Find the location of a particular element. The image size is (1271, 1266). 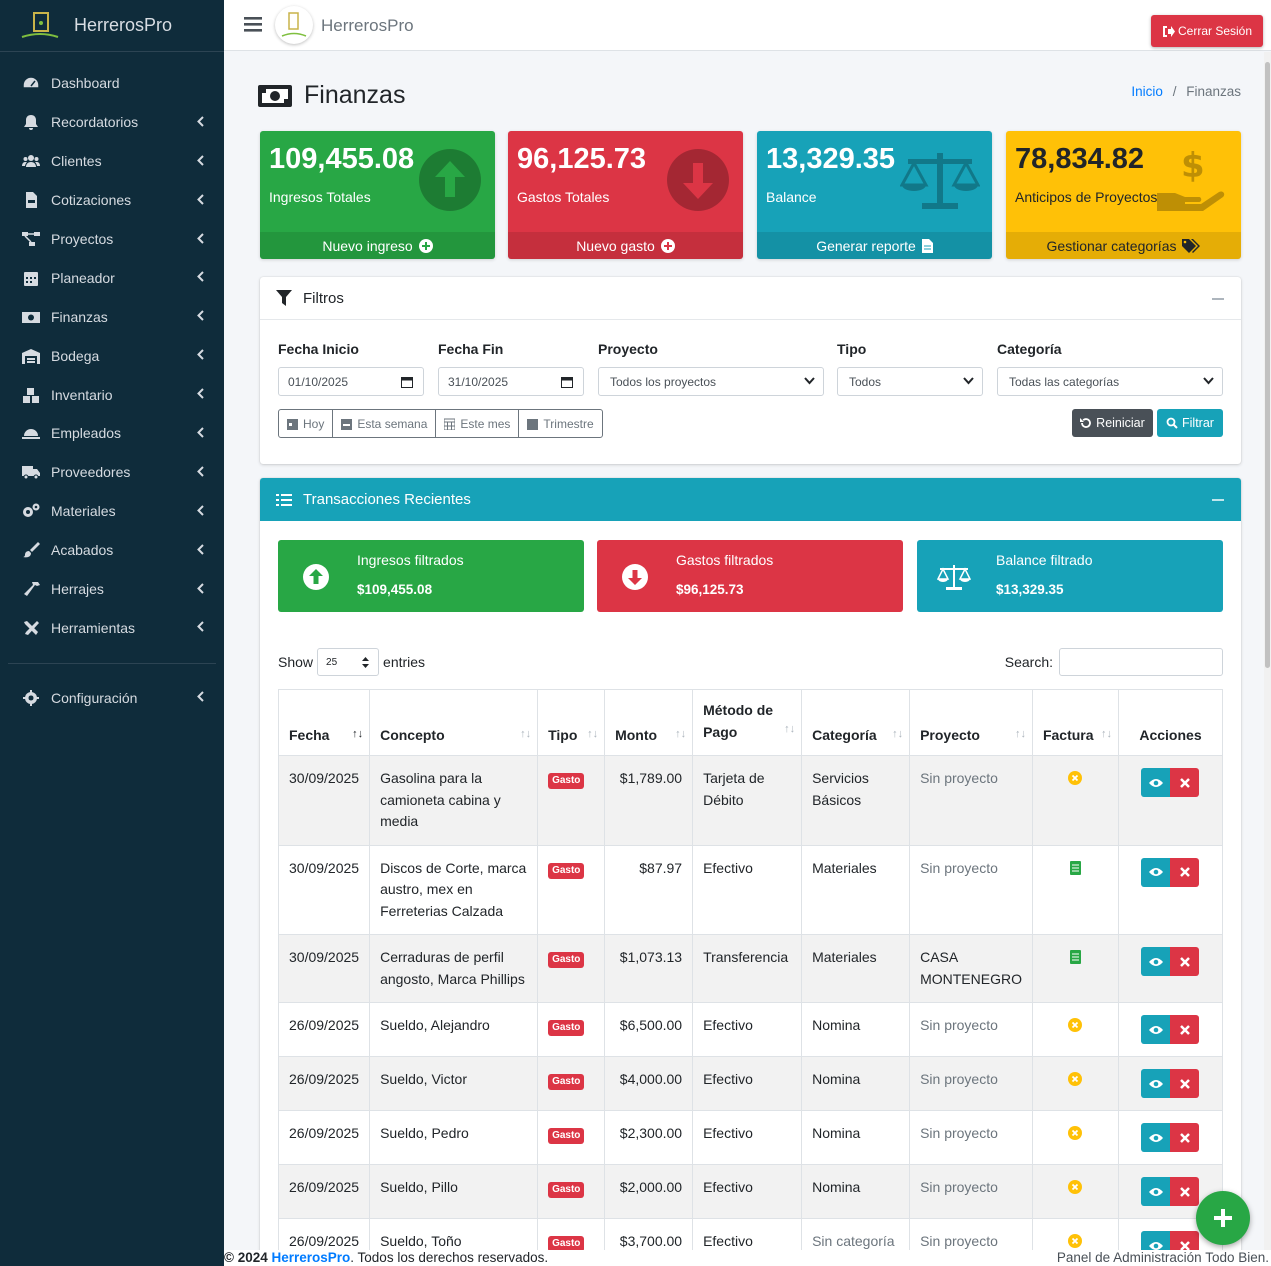

este-mes-button: Este mes is located at coordinates (478, 423).